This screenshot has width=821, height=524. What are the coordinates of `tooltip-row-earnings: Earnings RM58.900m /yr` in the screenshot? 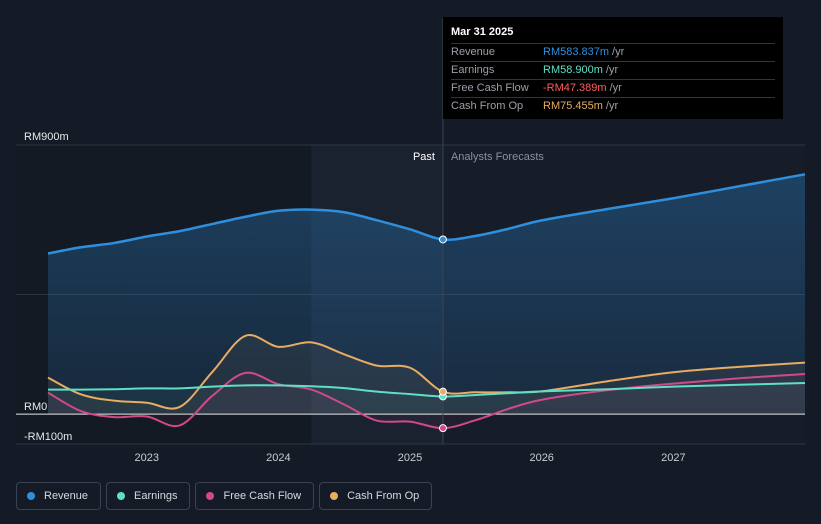 It's located at (613, 70).